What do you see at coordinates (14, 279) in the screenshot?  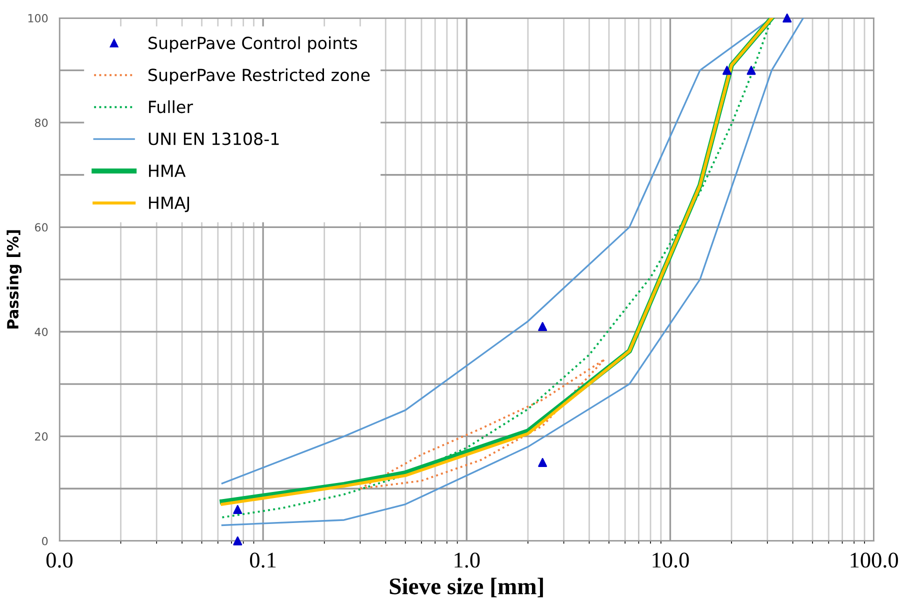 I see `y-axis-title: Passing [%]` at bounding box center [14, 279].